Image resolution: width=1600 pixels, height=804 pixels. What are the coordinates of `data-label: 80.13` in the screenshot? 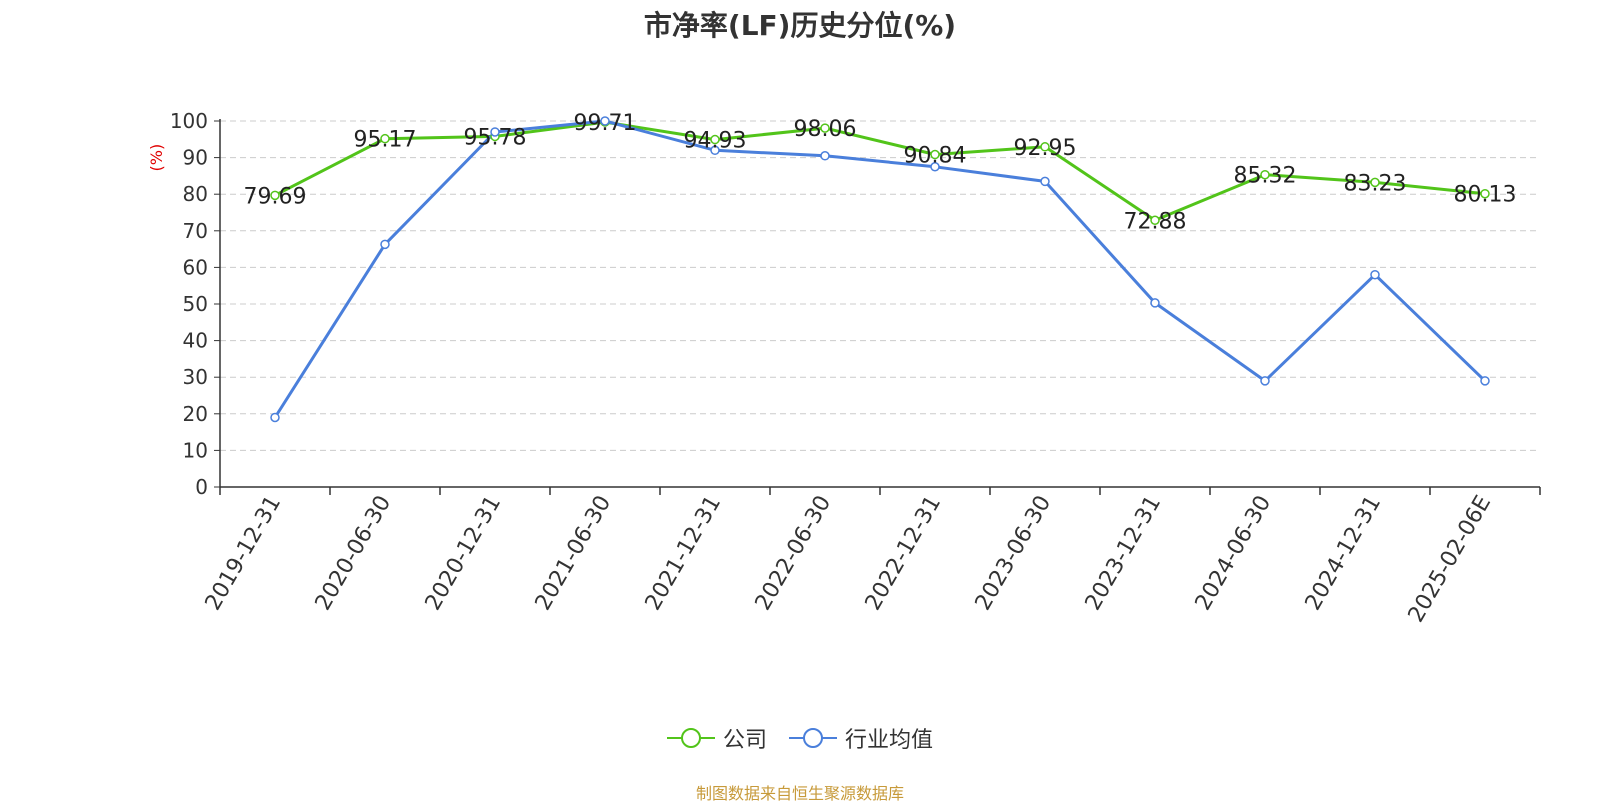 It's located at (1485, 195).